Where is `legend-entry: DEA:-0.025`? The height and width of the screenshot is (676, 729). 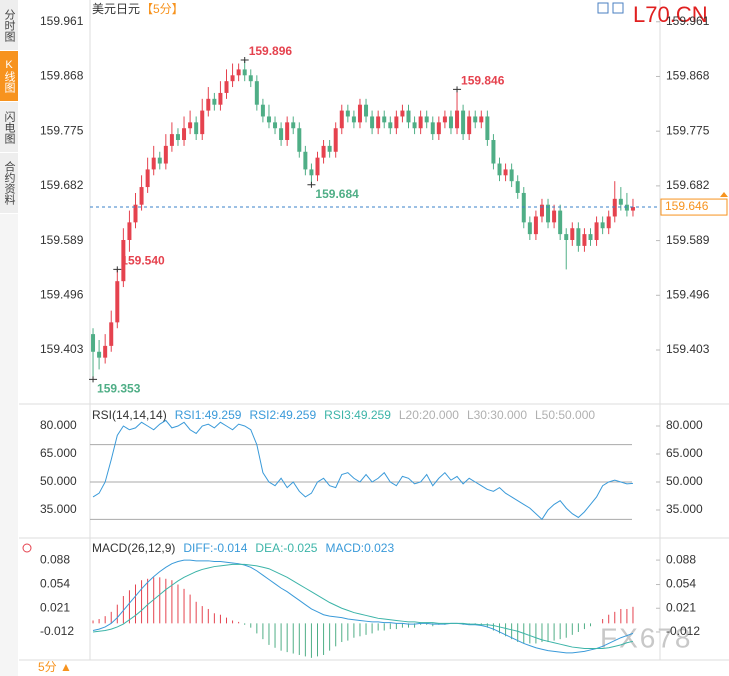 legend-entry: DEA:-0.025 is located at coordinates (286, 548).